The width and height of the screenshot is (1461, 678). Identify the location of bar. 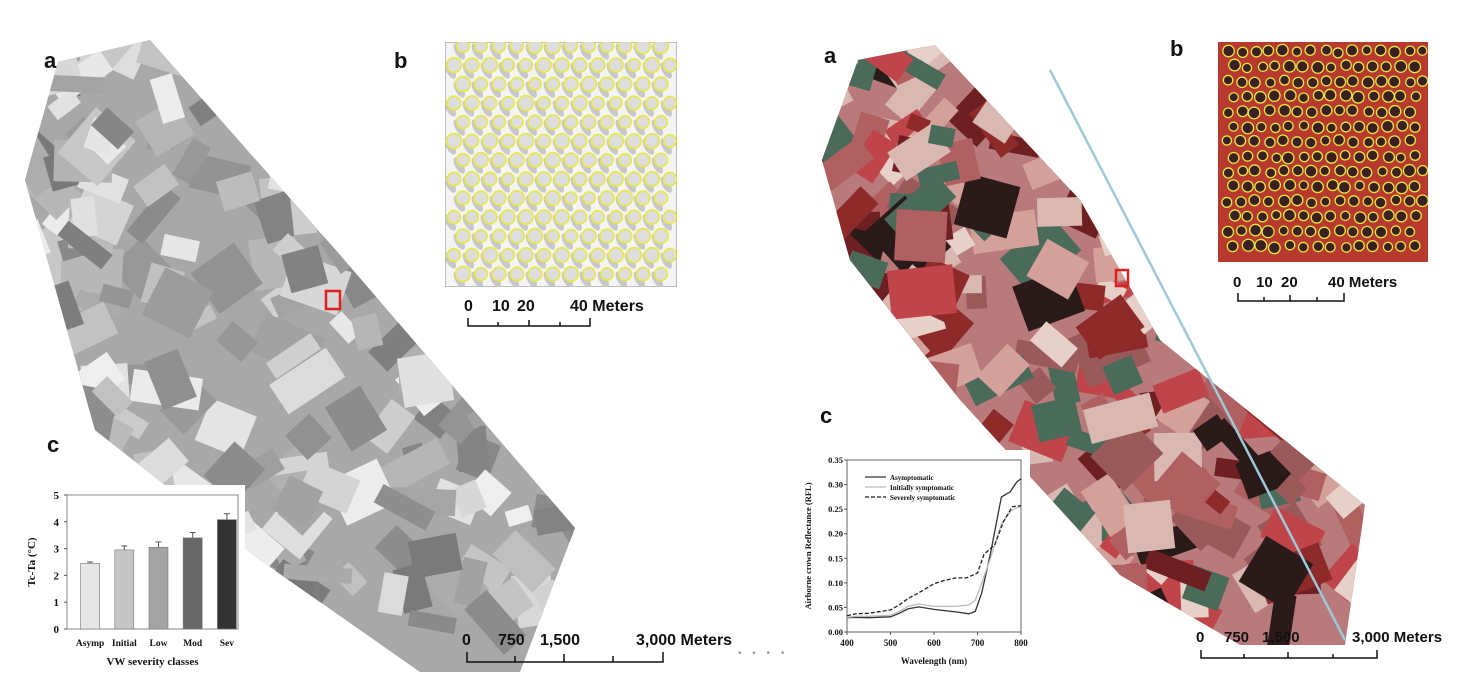
(192, 583).